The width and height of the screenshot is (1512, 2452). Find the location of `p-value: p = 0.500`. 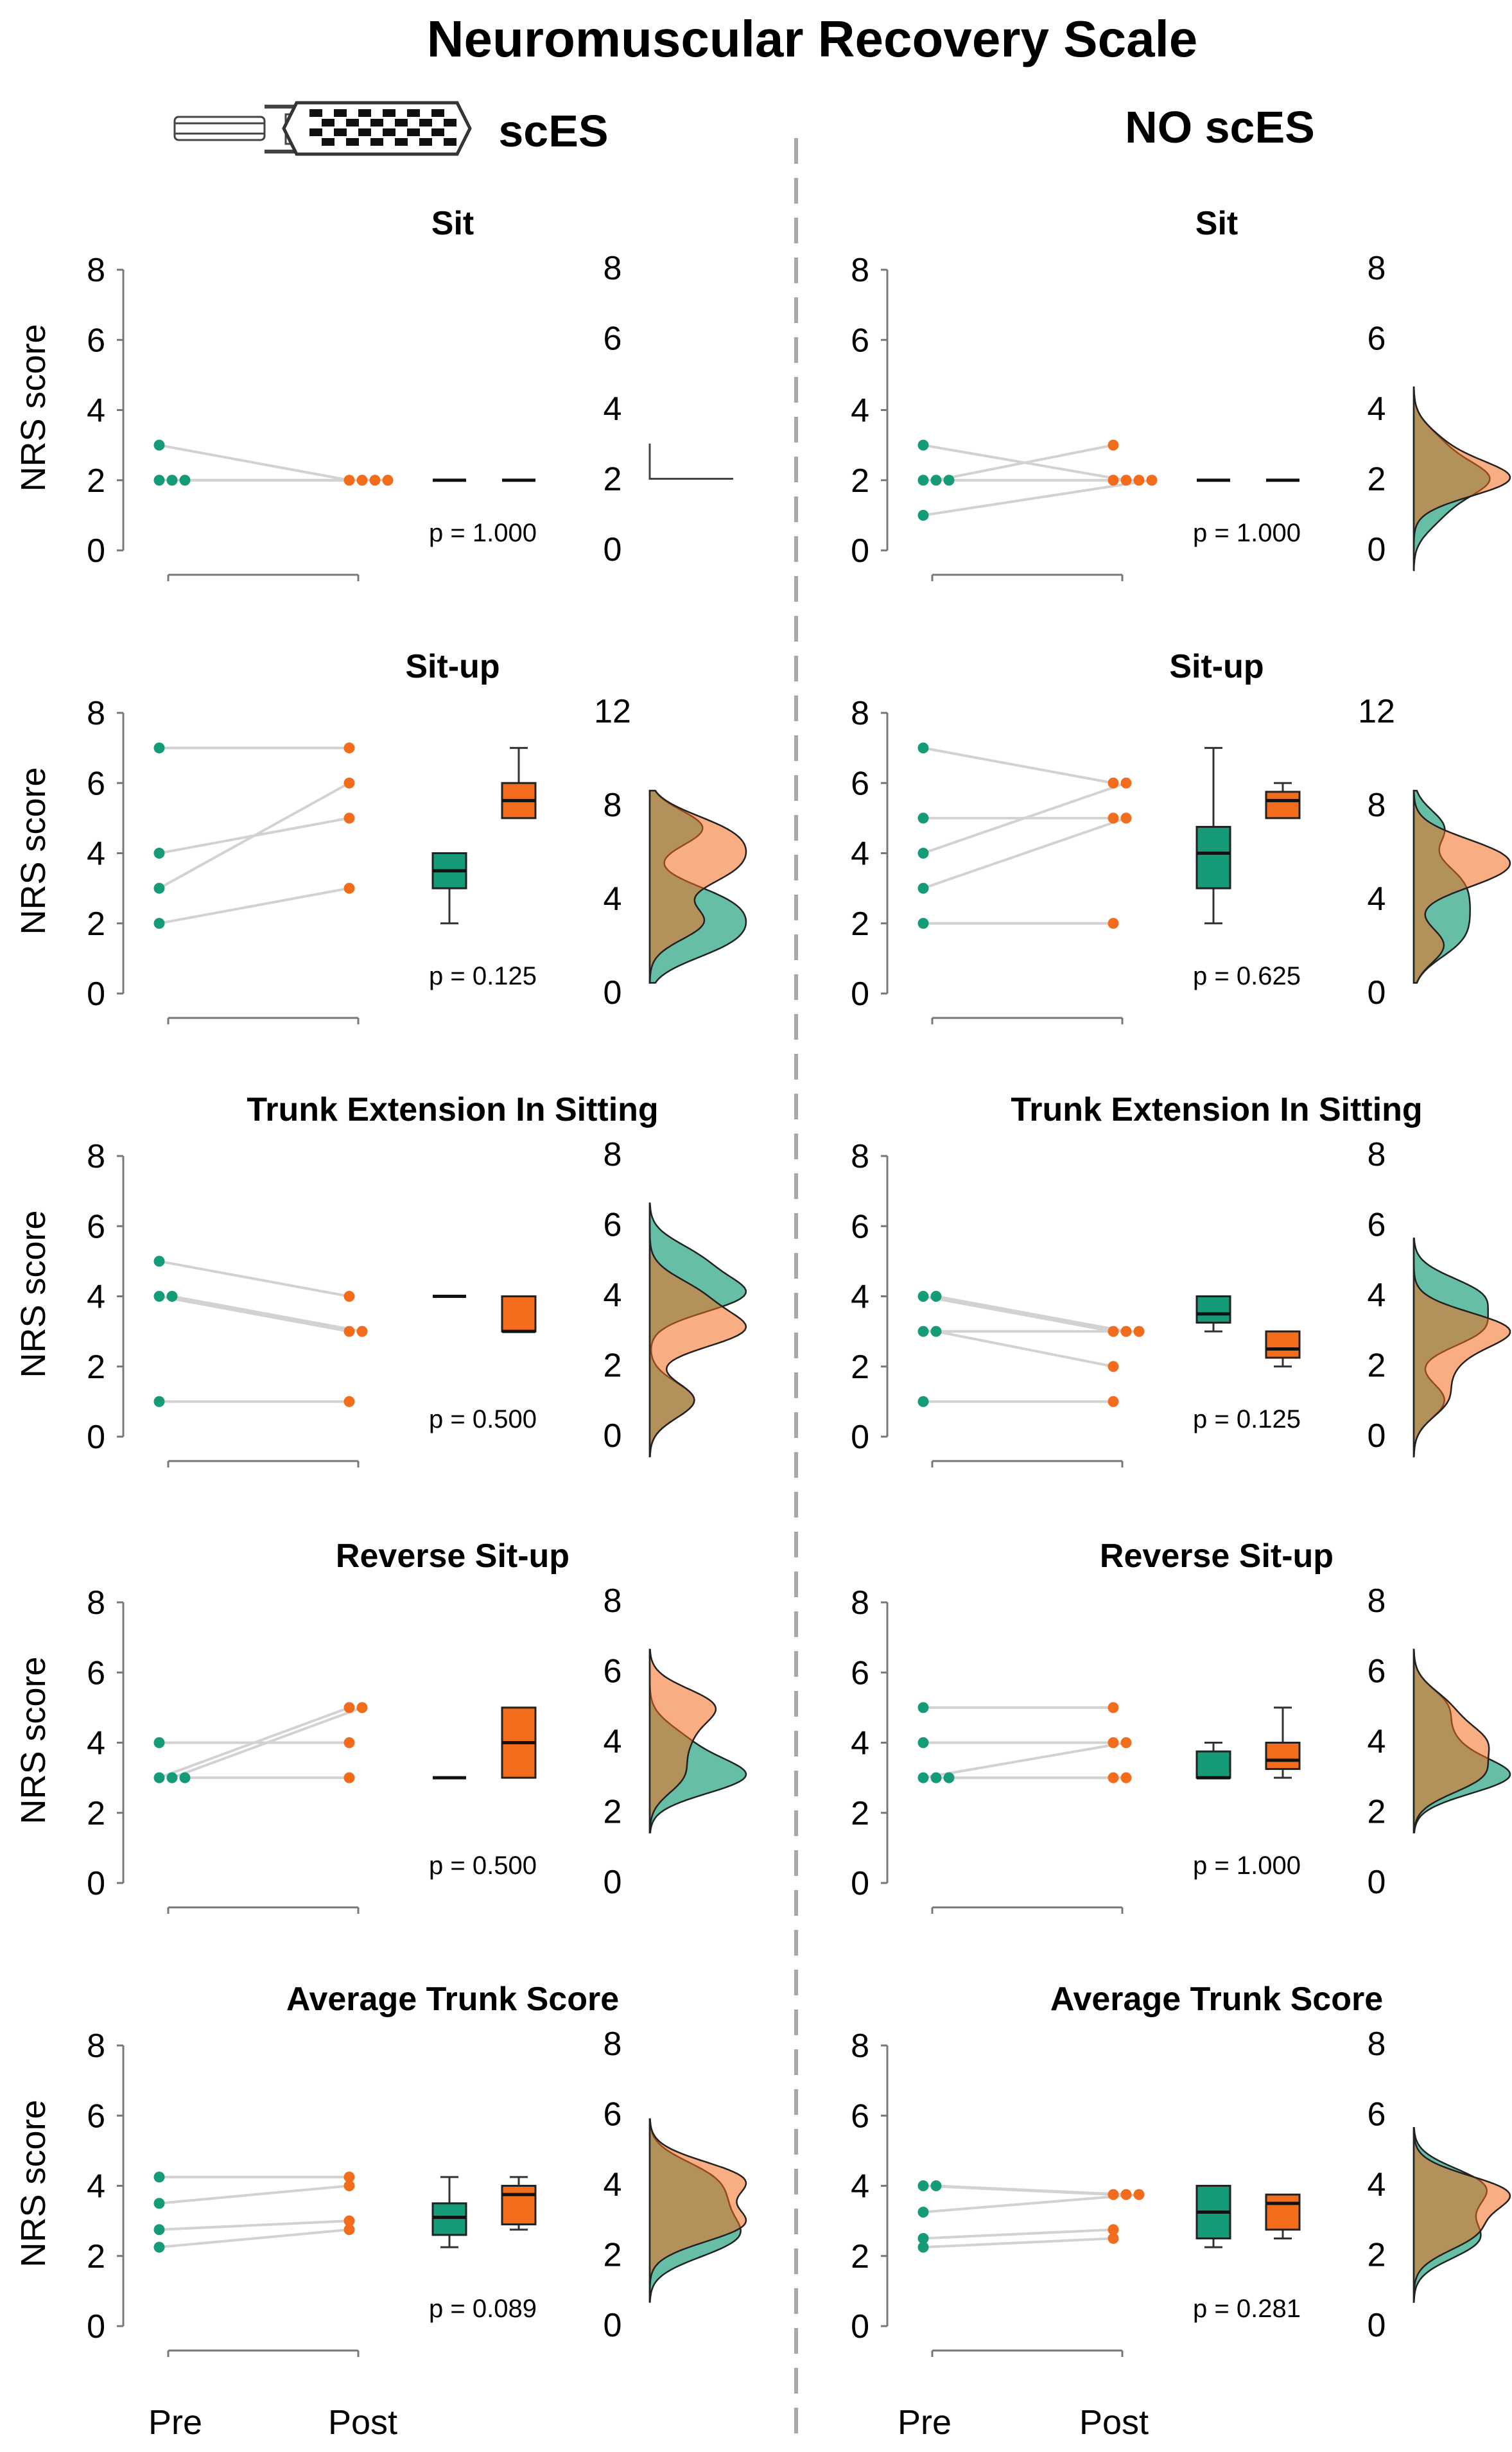

p-value: p = 0.500 is located at coordinates (483, 1419).